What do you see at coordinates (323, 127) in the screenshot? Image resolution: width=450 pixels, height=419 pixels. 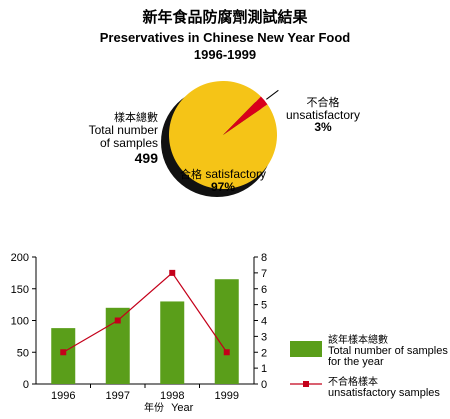 I see `unsat-percentage: 3%` at bounding box center [323, 127].